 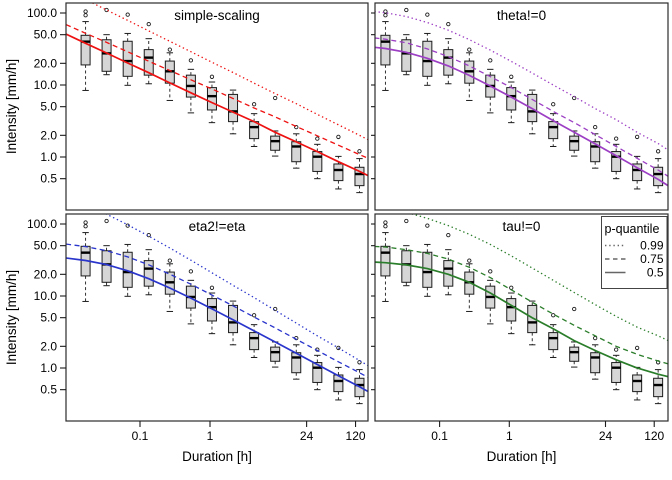 What do you see at coordinates (217, 456) in the screenshot?
I see `x-axis-label: Duration [h]` at bounding box center [217, 456].